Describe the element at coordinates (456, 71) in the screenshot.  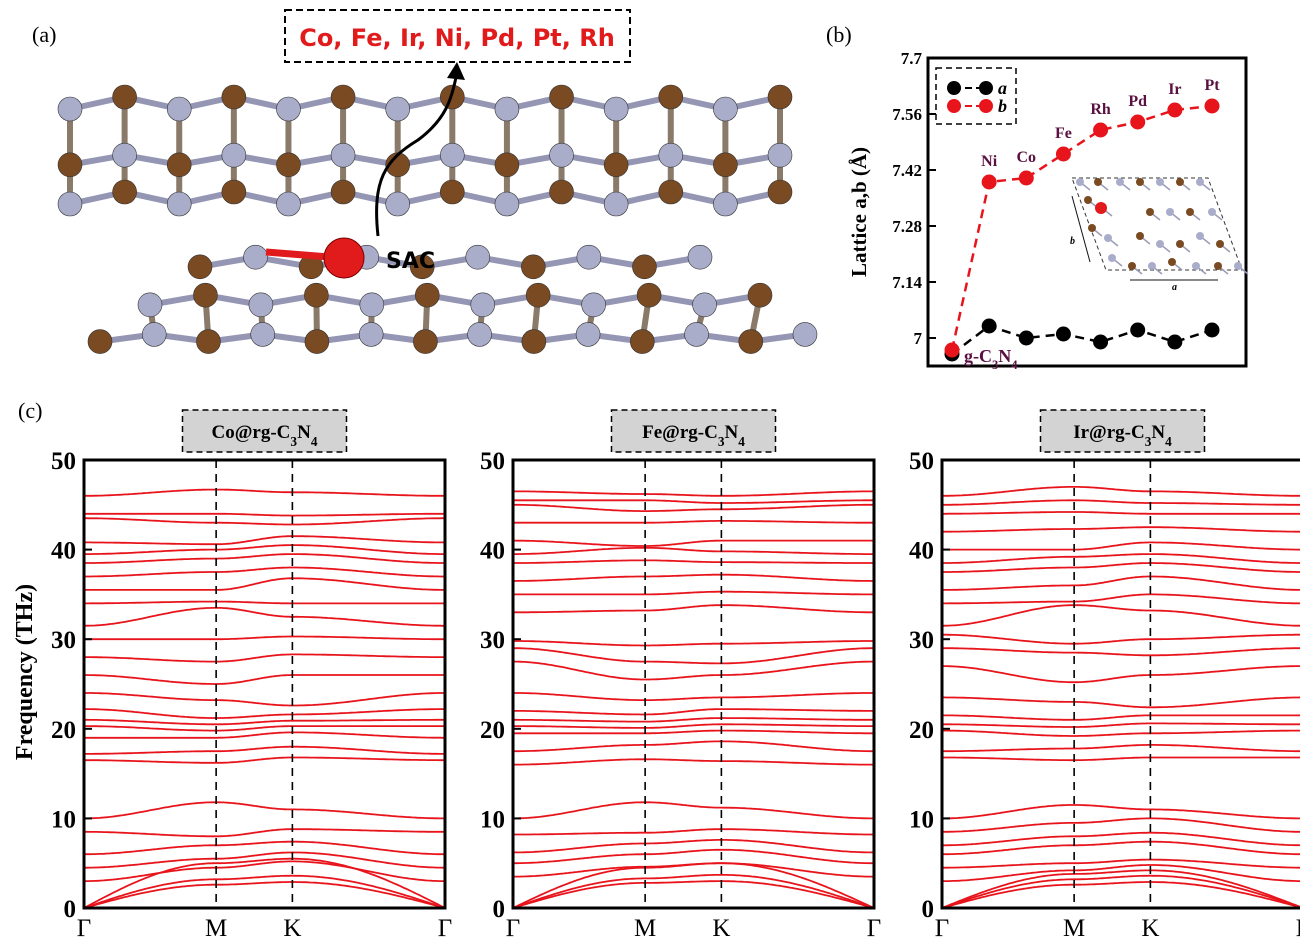
I see `sac-arrowhead` at that location.